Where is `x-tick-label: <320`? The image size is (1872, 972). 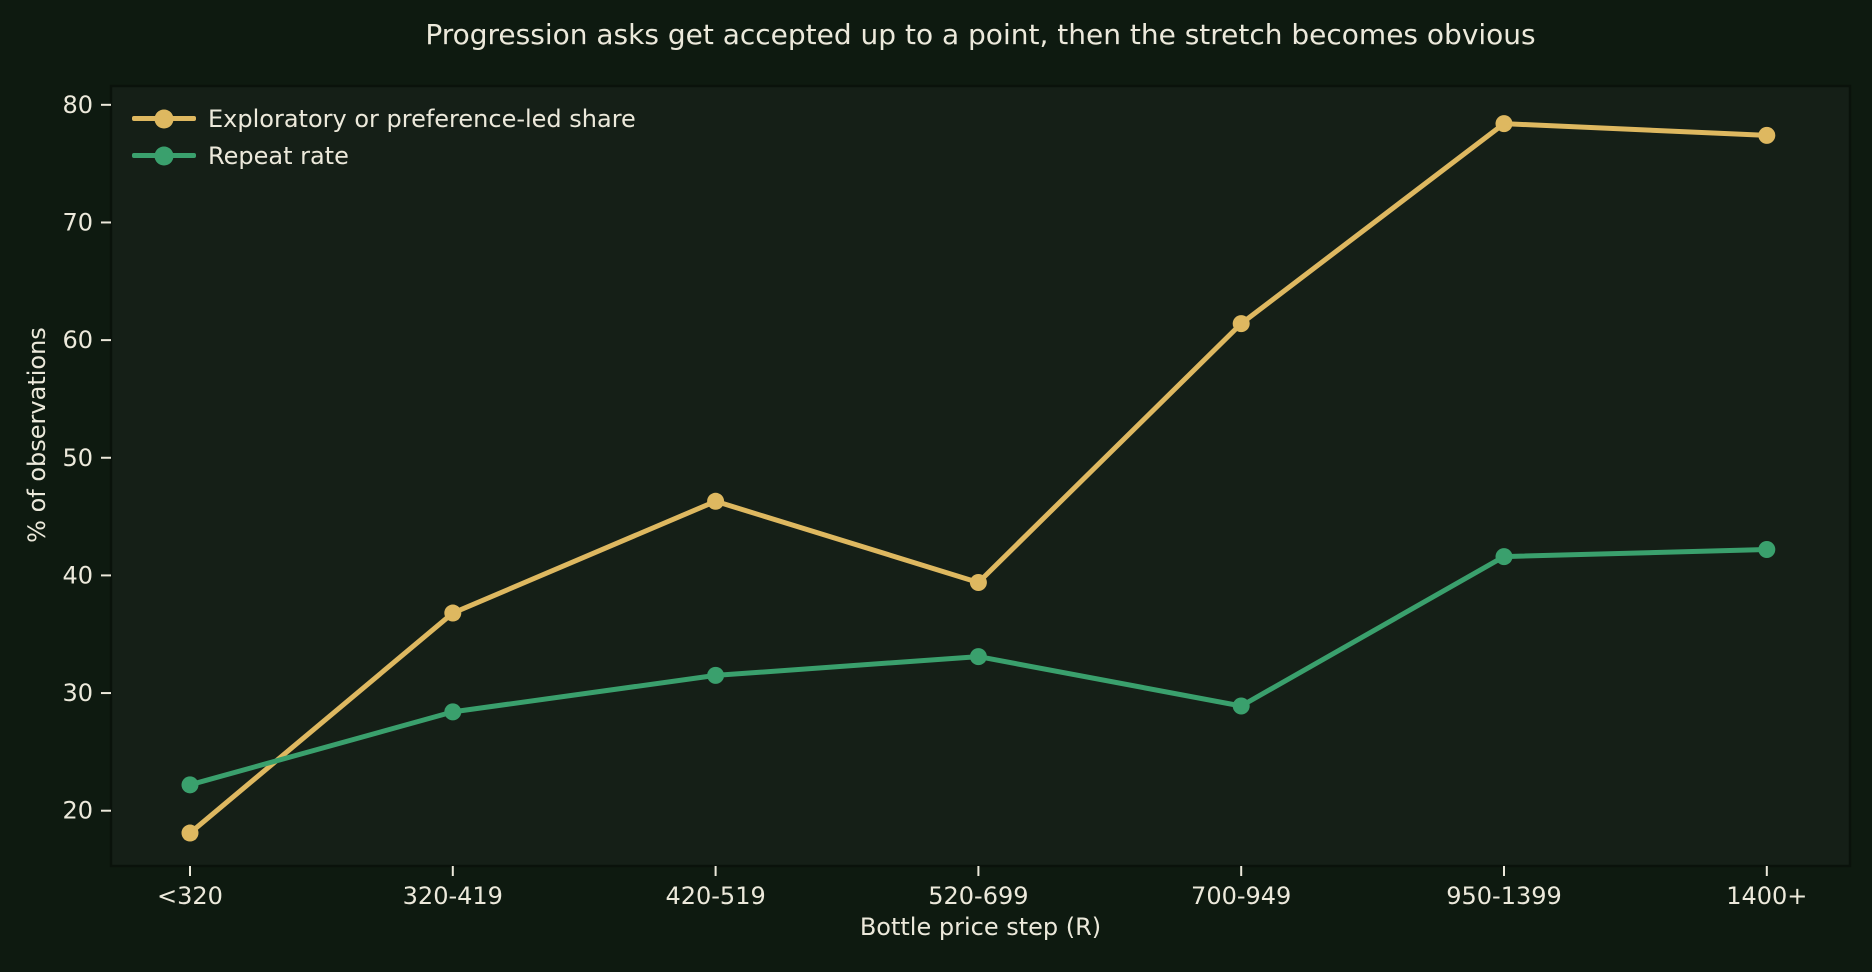 x-tick-label: <320 is located at coordinates (190, 896).